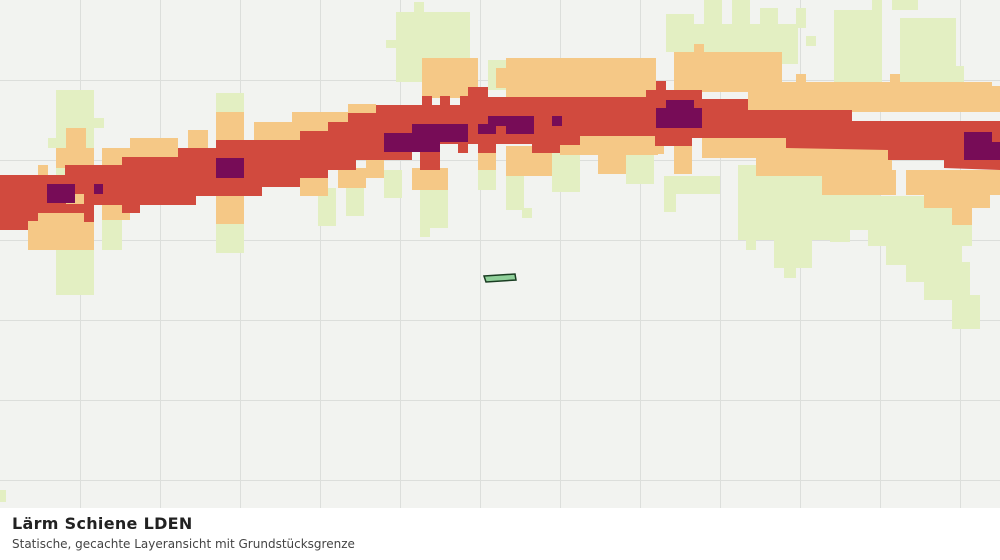  Describe the element at coordinates (102, 523) in the screenshot. I see `layer-title: Lärm Schiene LDEN` at that location.